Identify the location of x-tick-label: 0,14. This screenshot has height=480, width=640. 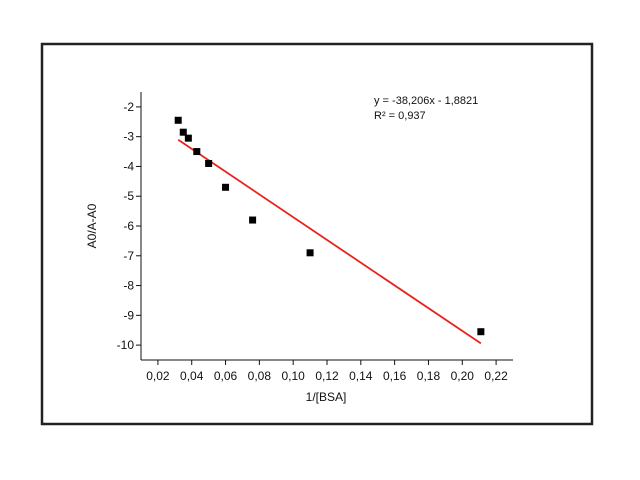
(361, 376).